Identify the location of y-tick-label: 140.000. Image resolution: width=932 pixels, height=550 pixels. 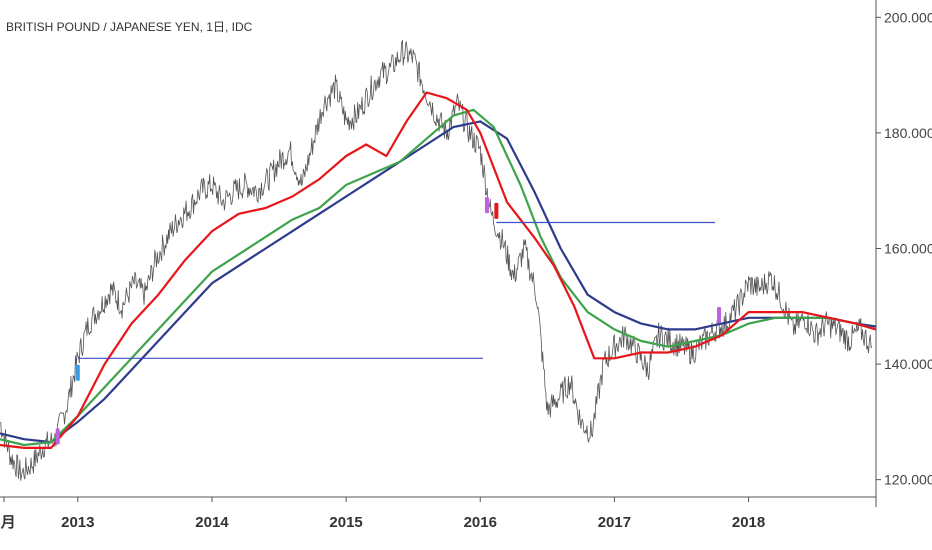
(908, 364).